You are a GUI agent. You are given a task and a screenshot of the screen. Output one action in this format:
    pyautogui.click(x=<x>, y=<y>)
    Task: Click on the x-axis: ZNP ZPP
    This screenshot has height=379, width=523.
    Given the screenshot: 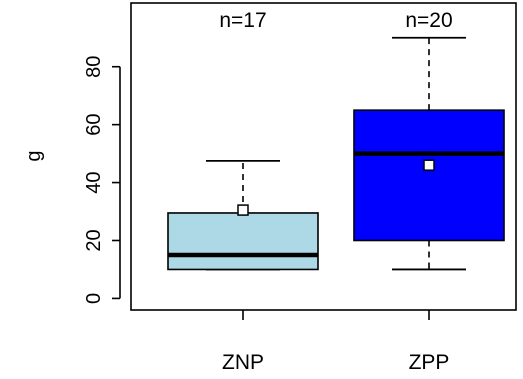 What is the action you would take?
    pyautogui.click(x=335, y=342)
    